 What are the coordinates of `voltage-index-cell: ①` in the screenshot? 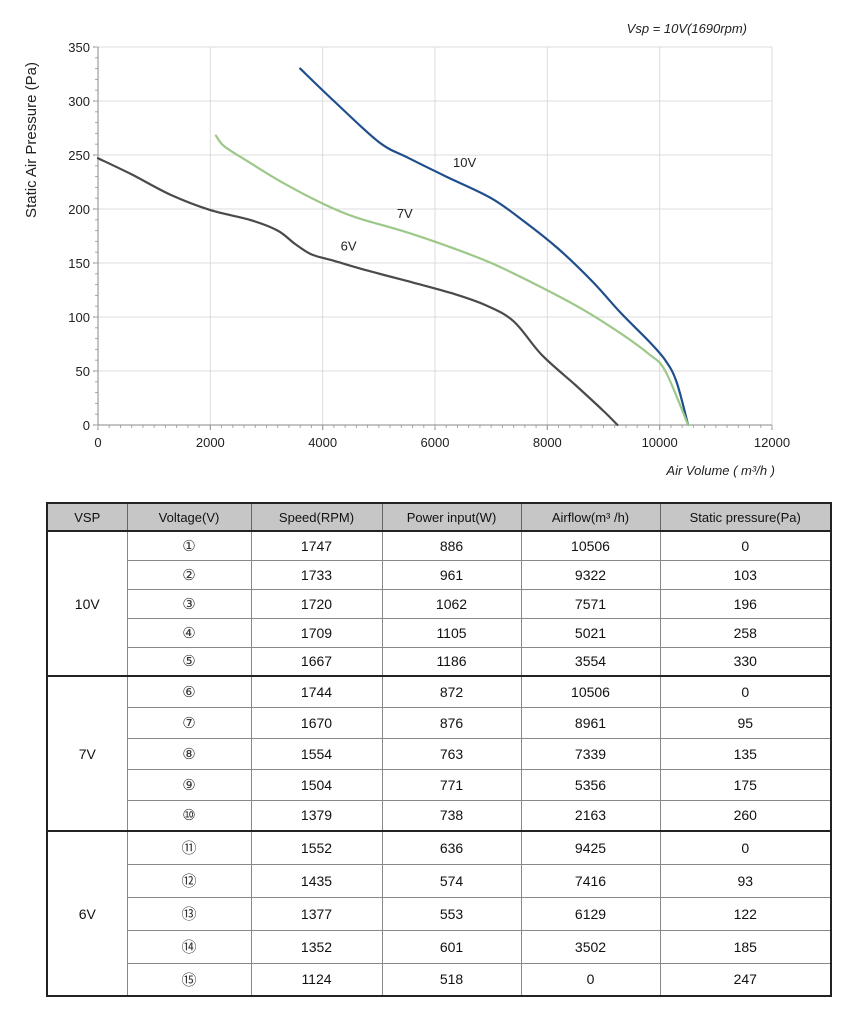 It's located at (189, 545).